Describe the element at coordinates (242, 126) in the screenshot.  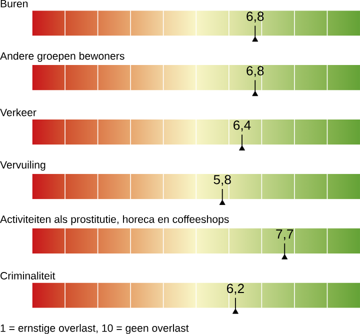
I see `data-label: 6,4` at that location.